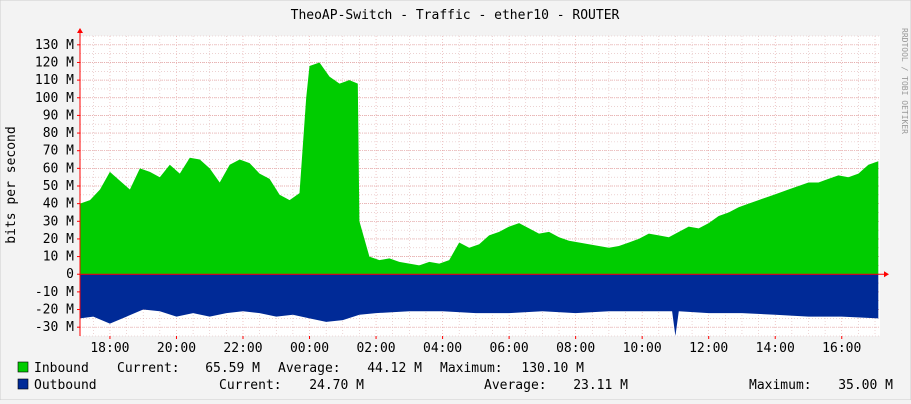 This screenshot has height=404, width=911. Describe the element at coordinates (242, 348) in the screenshot. I see `x-tick-label: 22:00` at that location.